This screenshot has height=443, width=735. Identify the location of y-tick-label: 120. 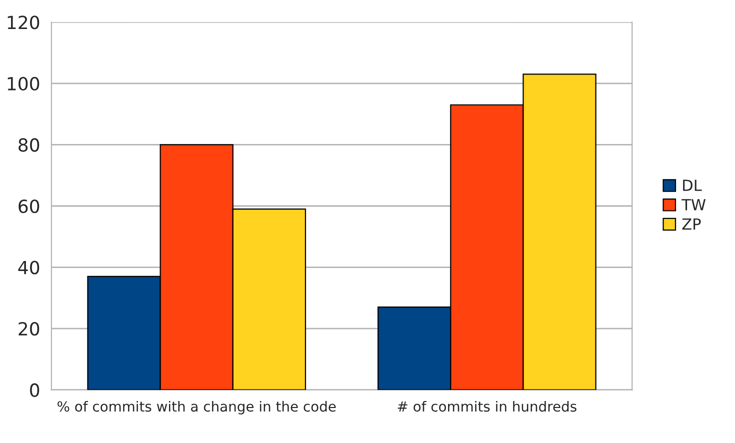
(24, 23).